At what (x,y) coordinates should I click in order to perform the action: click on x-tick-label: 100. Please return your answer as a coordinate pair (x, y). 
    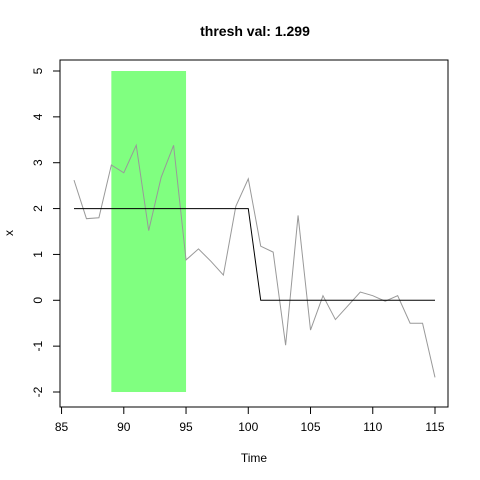
    Looking at the image, I should click on (248, 427).